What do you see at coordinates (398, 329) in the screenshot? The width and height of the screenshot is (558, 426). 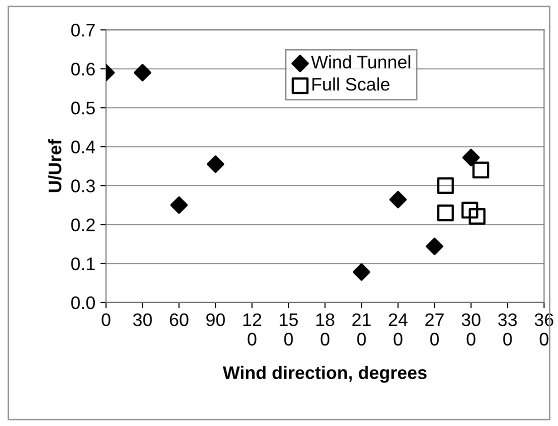 I see `x-tick-label: 24 0` at bounding box center [398, 329].